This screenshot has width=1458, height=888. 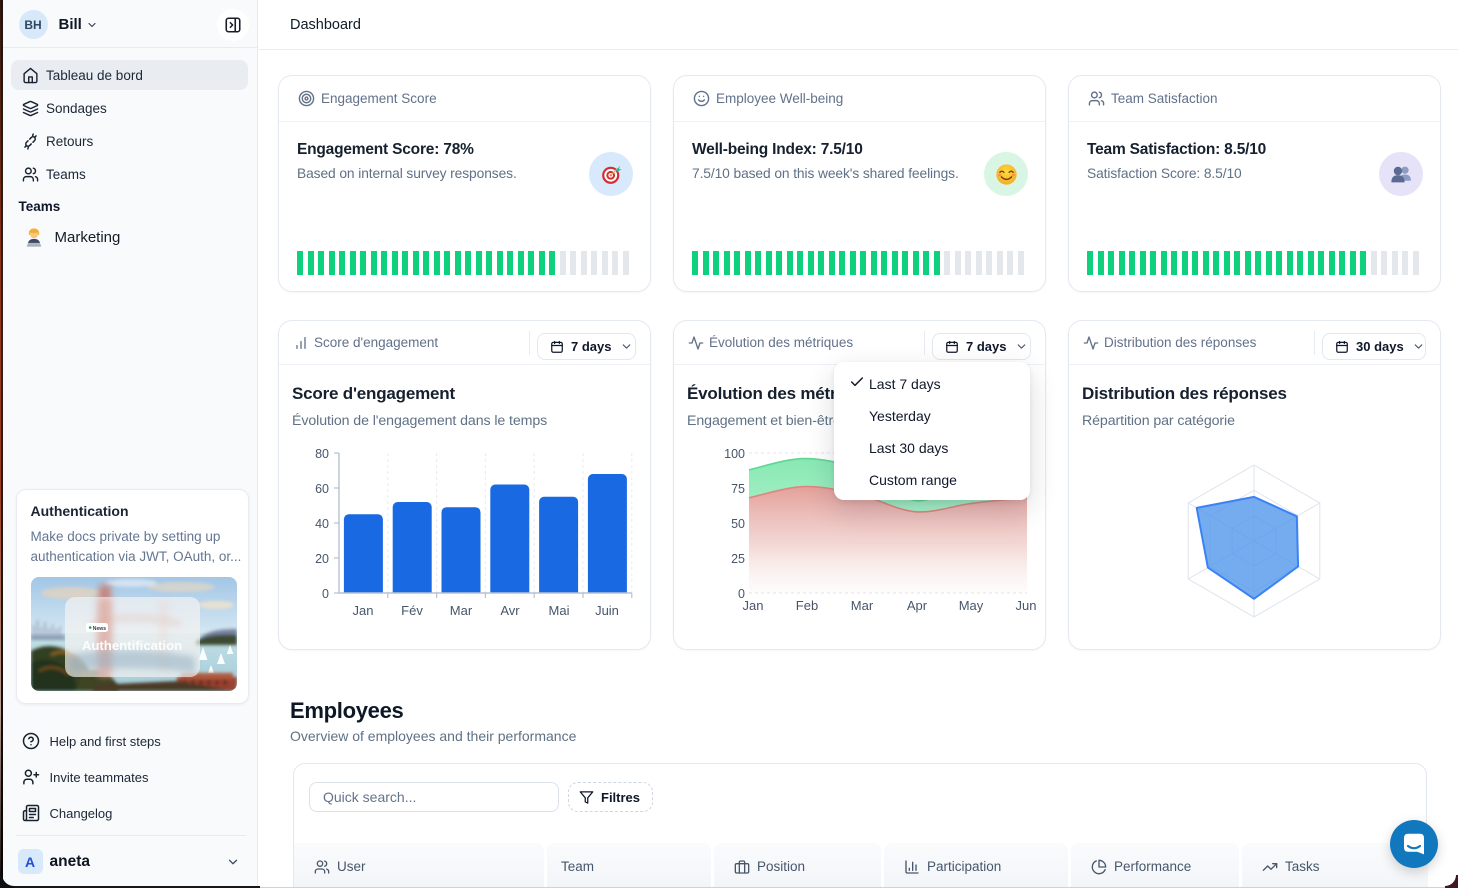 What do you see at coordinates (1026, 605) in the screenshot?
I see `svg-text: Jun` at bounding box center [1026, 605].